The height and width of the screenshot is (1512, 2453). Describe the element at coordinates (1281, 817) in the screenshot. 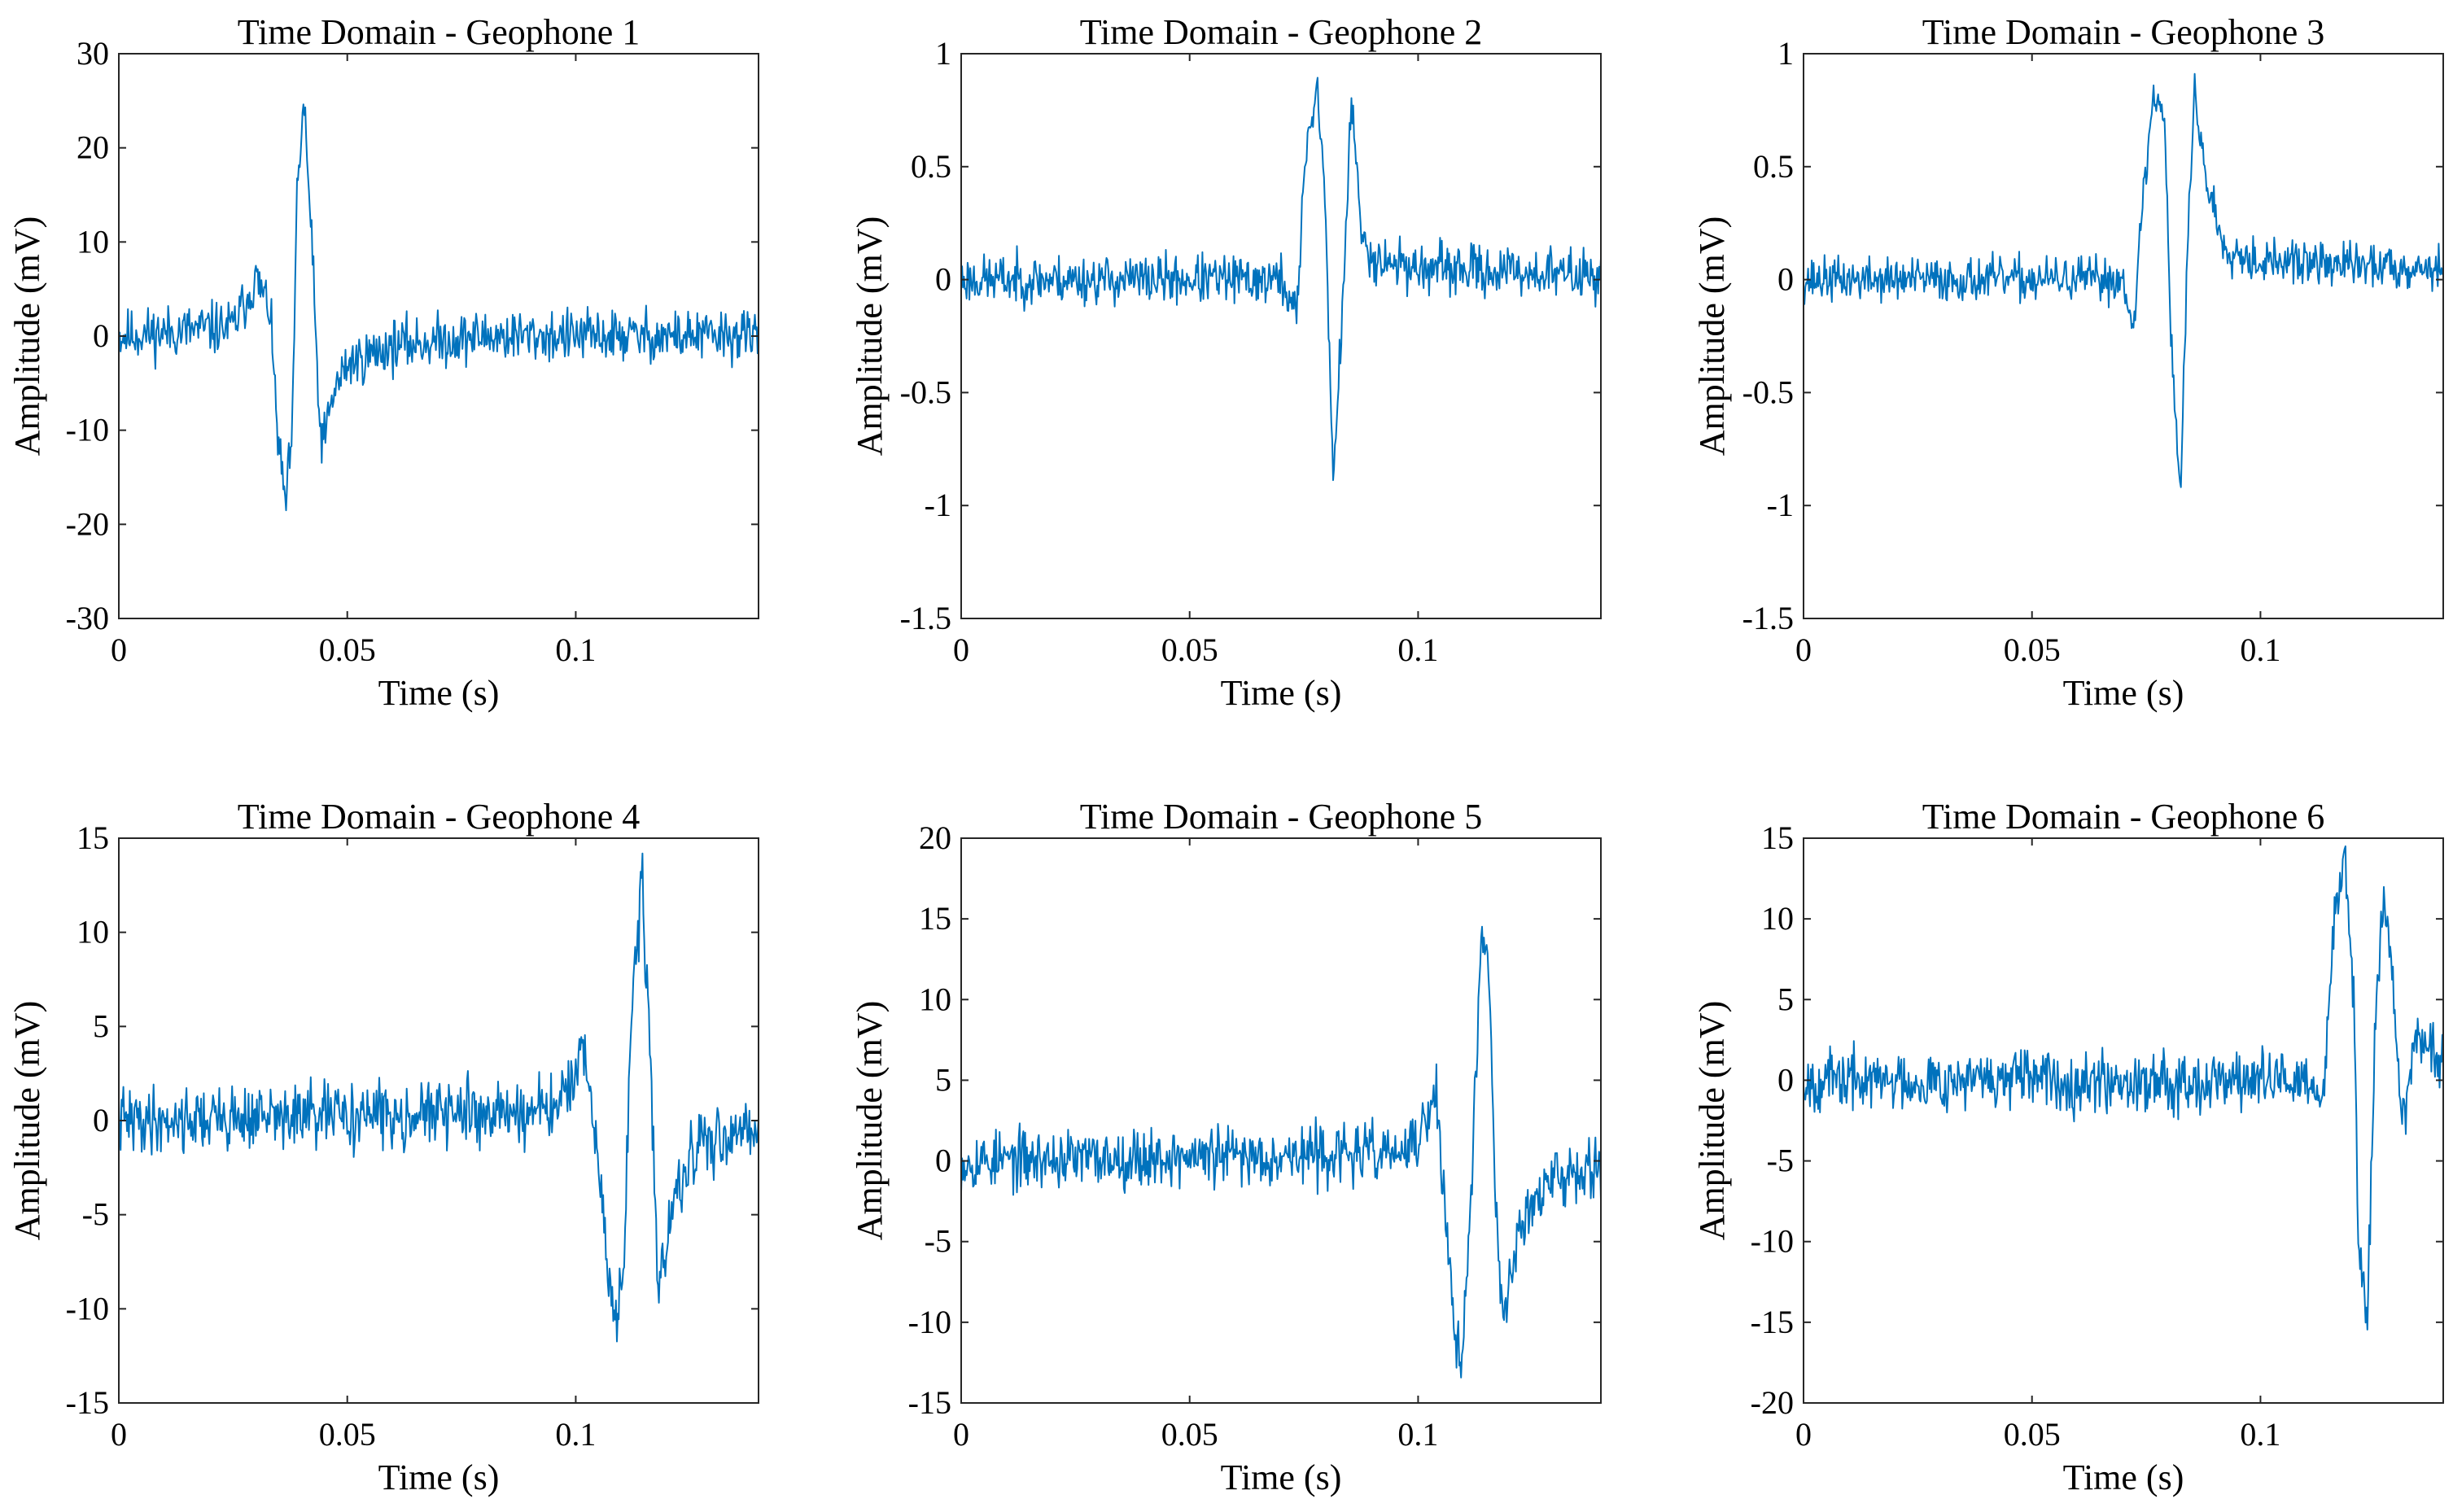

I see `chart-title: Time Domain - Geophone 5` at that location.